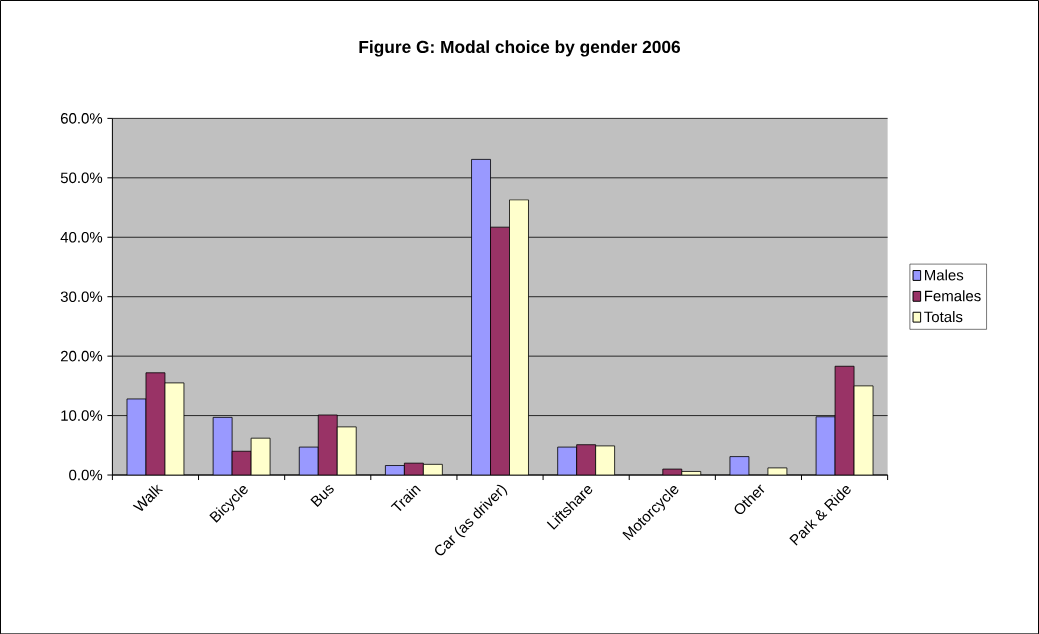 Image resolution: width=1039 pixels, height=634 pixels. What do you see at coordinates (520, 48) in the screenshot?
I see `chart-title: Figure G: Modal choice by gender 2006` at bounding box center [520, 48].